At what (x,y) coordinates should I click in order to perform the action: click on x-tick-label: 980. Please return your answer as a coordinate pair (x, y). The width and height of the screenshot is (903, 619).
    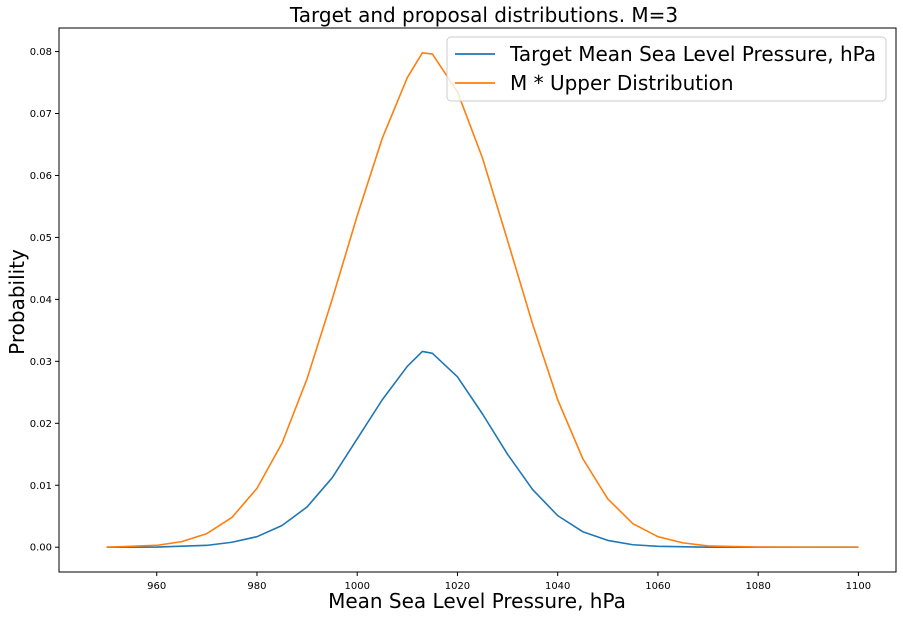
    Looking at the image, I should click on (256, 586).